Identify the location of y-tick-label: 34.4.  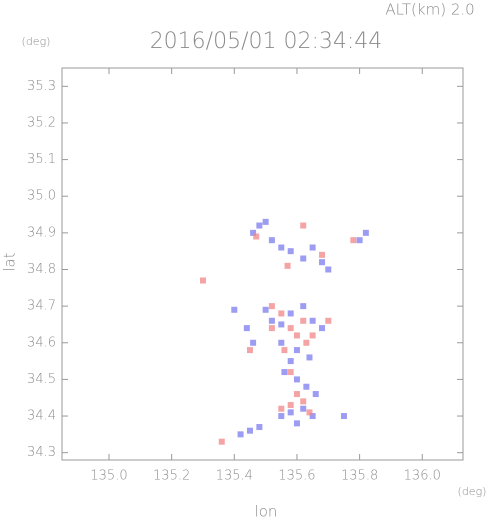
(41, 416).